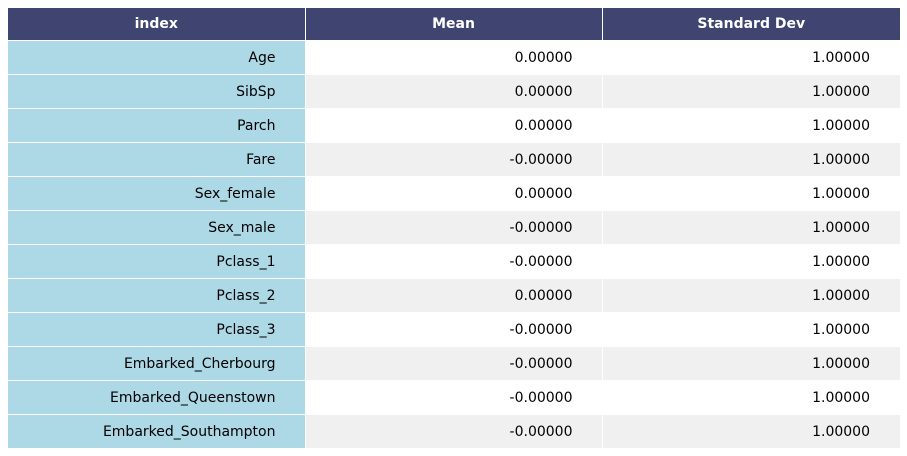 The image size is (907, 456). I want to click on header-mean: Mean, so click(453, 24).